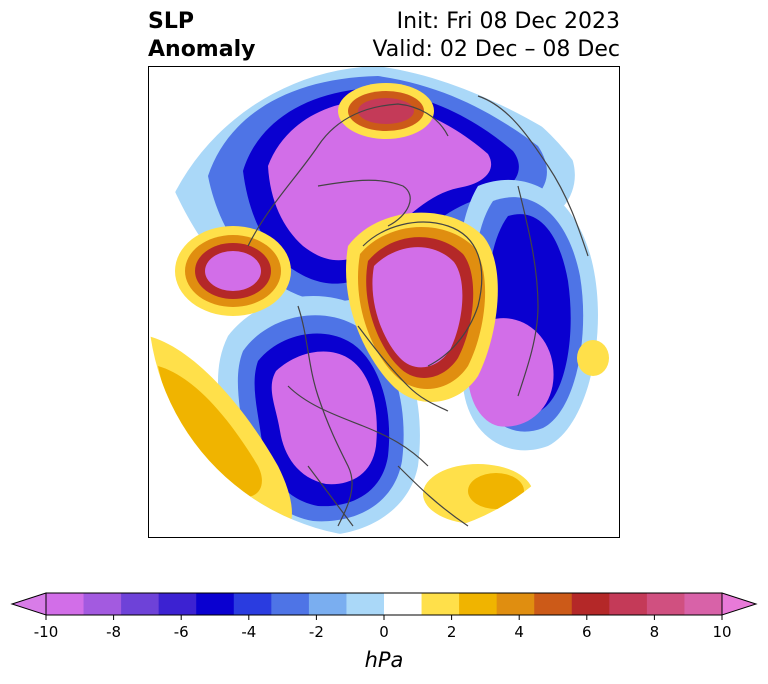  Describe the element at coordinates (233, 271) in the screenshot. I see `pos-anomaly-west-blob` at that location.